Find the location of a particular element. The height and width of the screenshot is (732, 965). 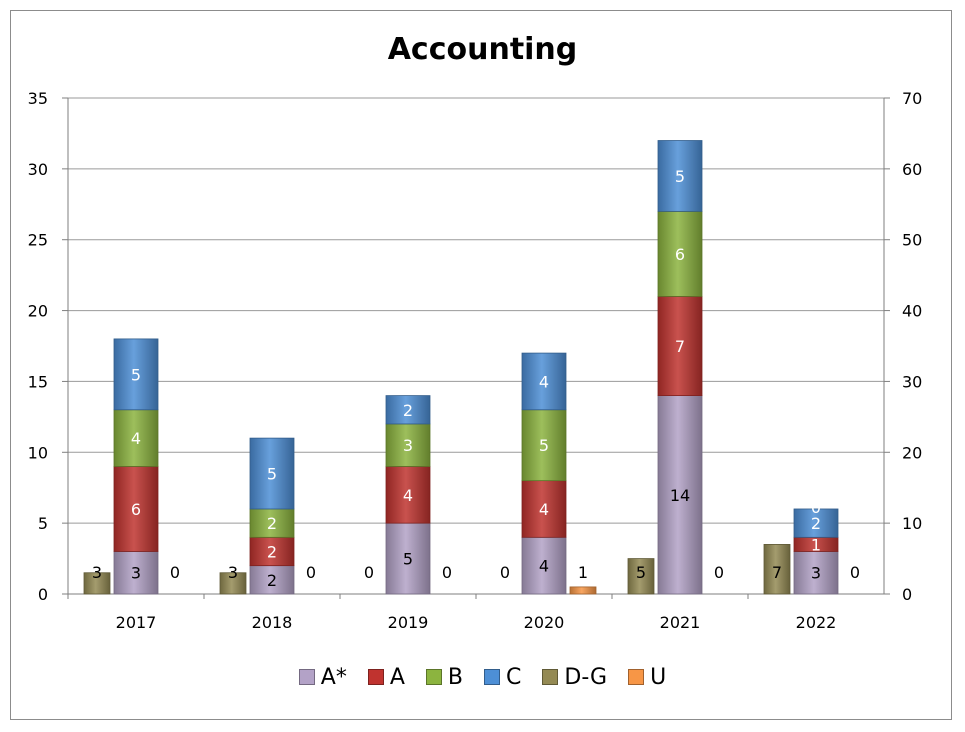

x-tick-label: 2018 is located at coordinates (272, 622).